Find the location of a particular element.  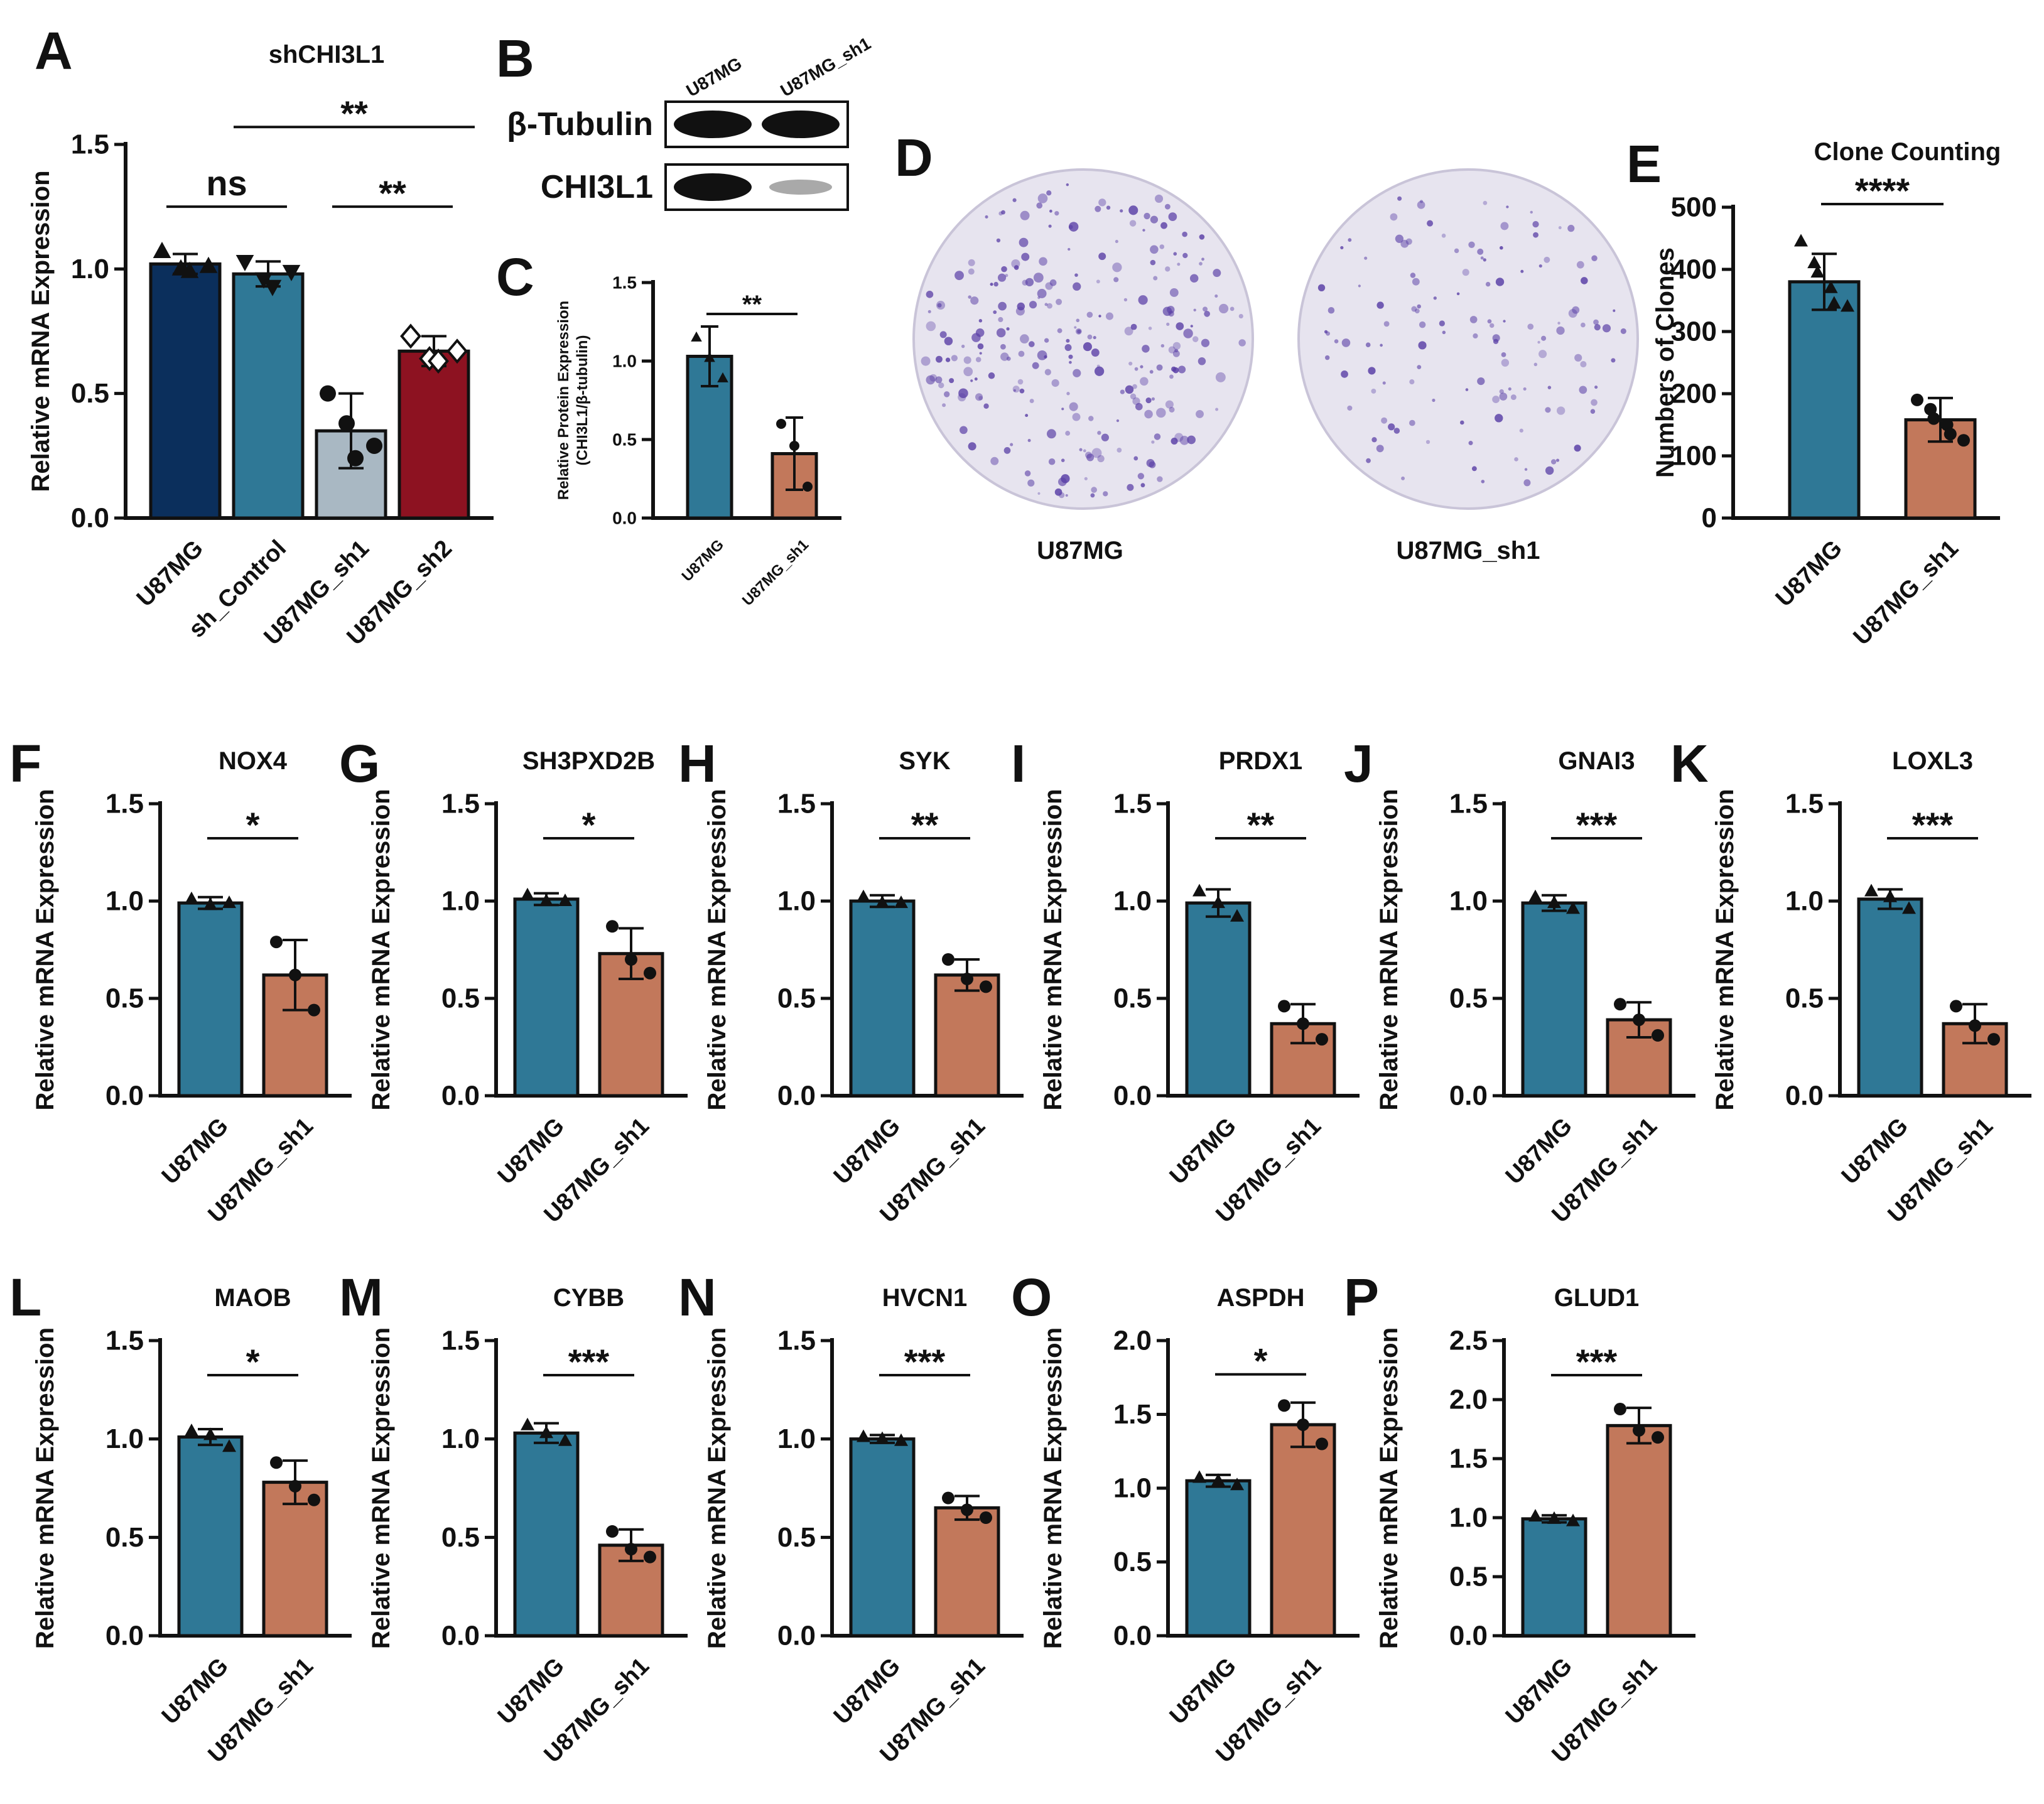

chart-title: HVCN1 is located at coordinates (925, 1298).